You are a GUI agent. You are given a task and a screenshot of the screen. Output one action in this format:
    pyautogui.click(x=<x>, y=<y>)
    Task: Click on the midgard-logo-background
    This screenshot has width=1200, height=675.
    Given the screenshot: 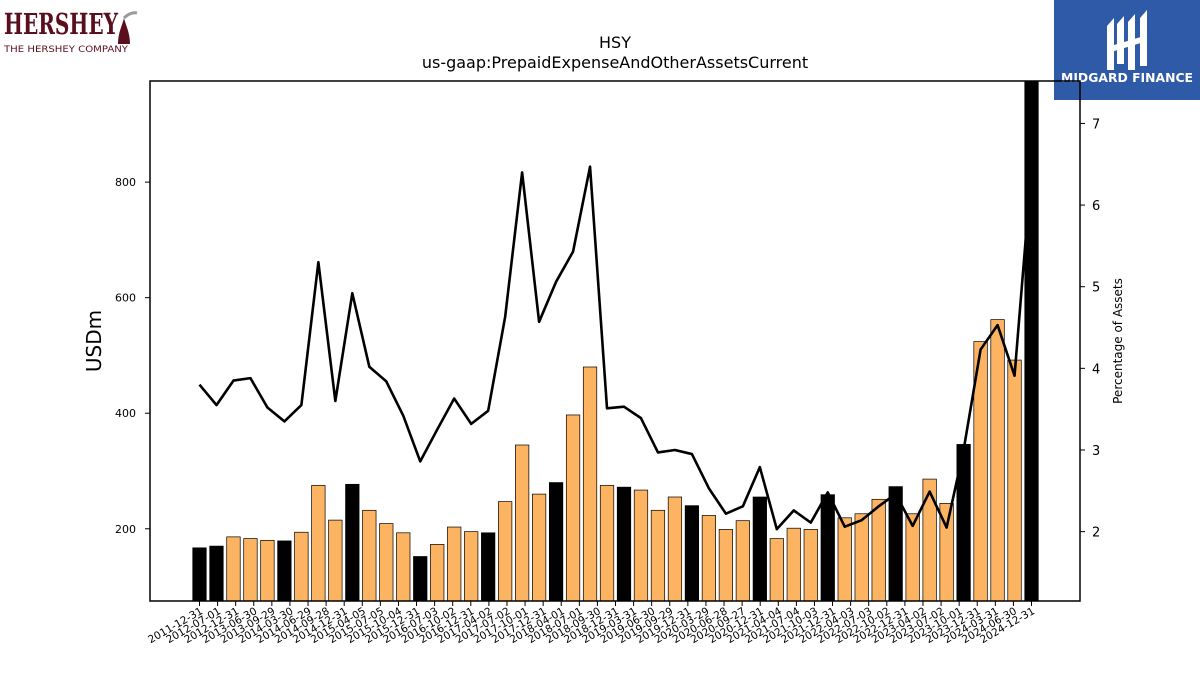 What is the action you would take?
    pyautogui.click(x=1127, y=50)
    